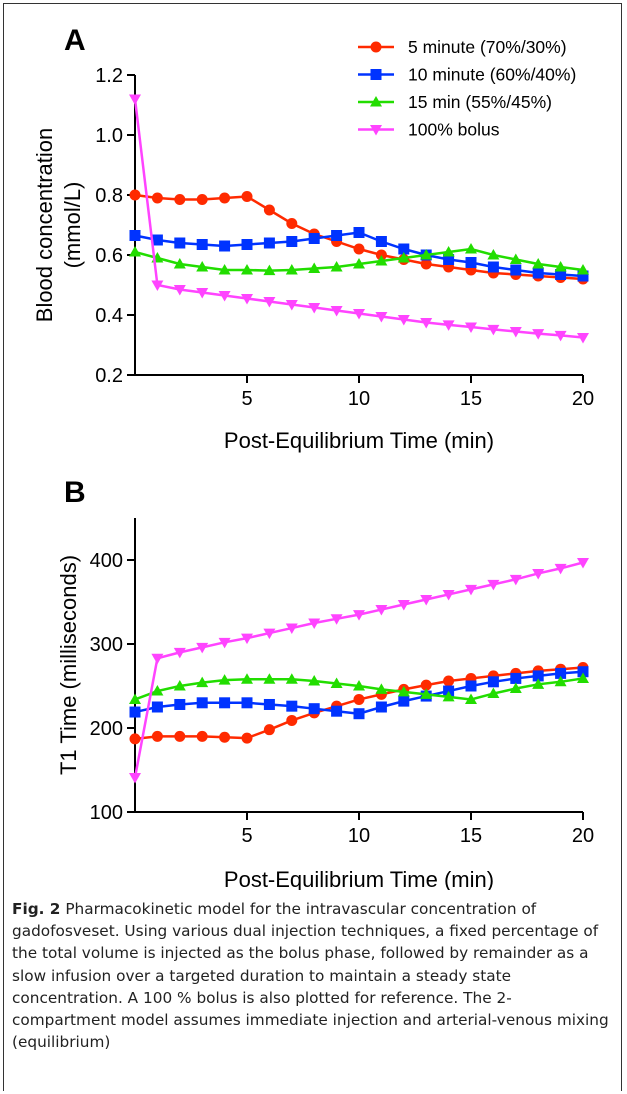 The image size is (627, 1094). What do you see at coordinates (246, 836) in the screenshot?
I see `x-tick-label: 5` at bounding box center [246, 836].